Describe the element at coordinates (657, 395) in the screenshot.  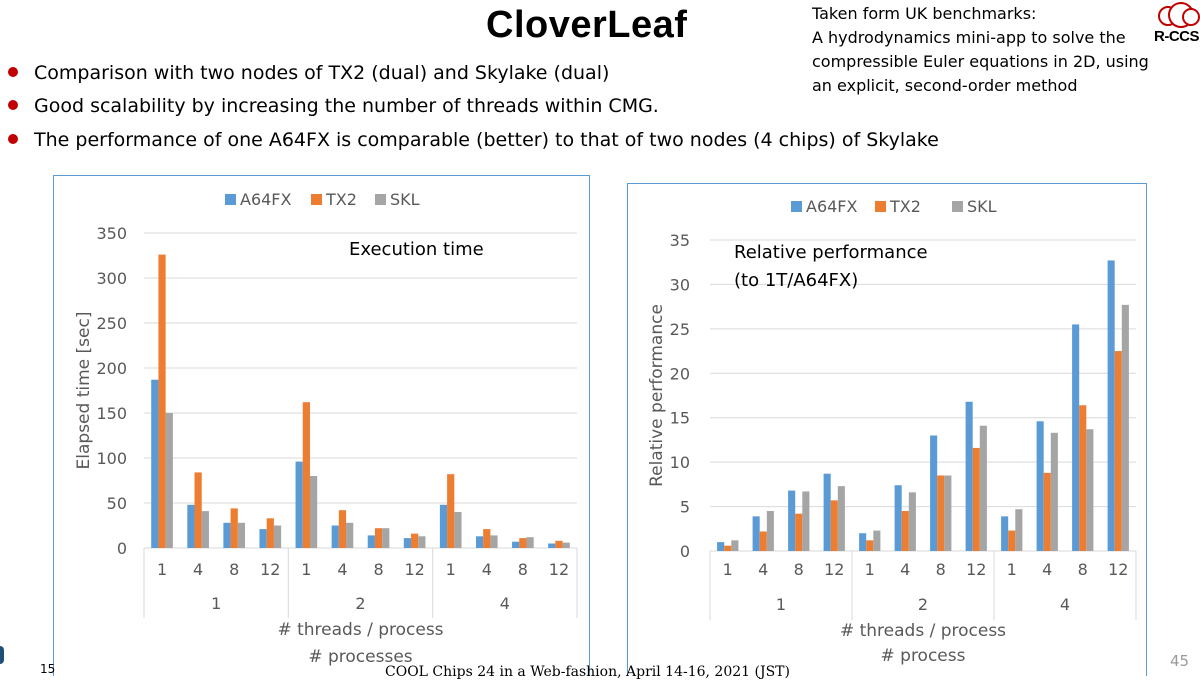
I see `y-axis-title: Relative performance` at that location.